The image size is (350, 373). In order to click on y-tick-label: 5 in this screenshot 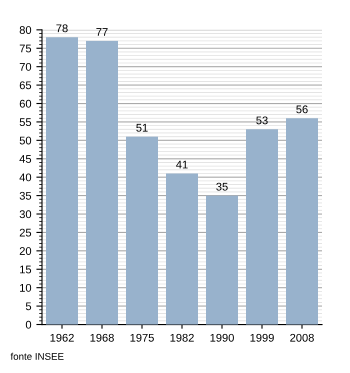, I will do `click(29, 306)`.